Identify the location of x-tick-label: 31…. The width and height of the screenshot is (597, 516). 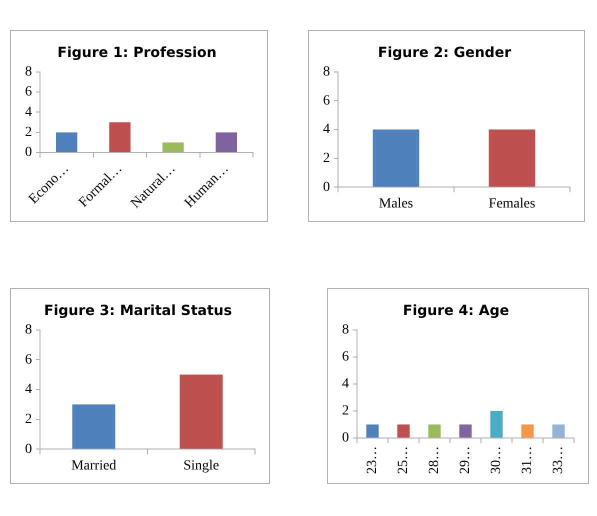
(528, 460).